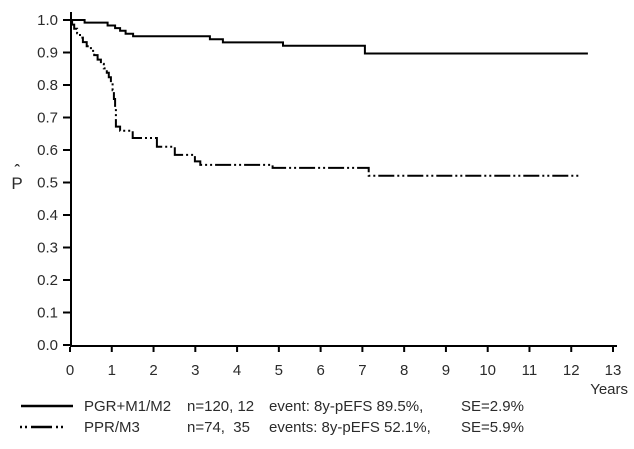 This screenshot has width=634, height=449. What do you see at coordinates (47, 53) in the screenshot?
I see `y-tick-label-0.9: 0.9` at bounding box center [47, 53].